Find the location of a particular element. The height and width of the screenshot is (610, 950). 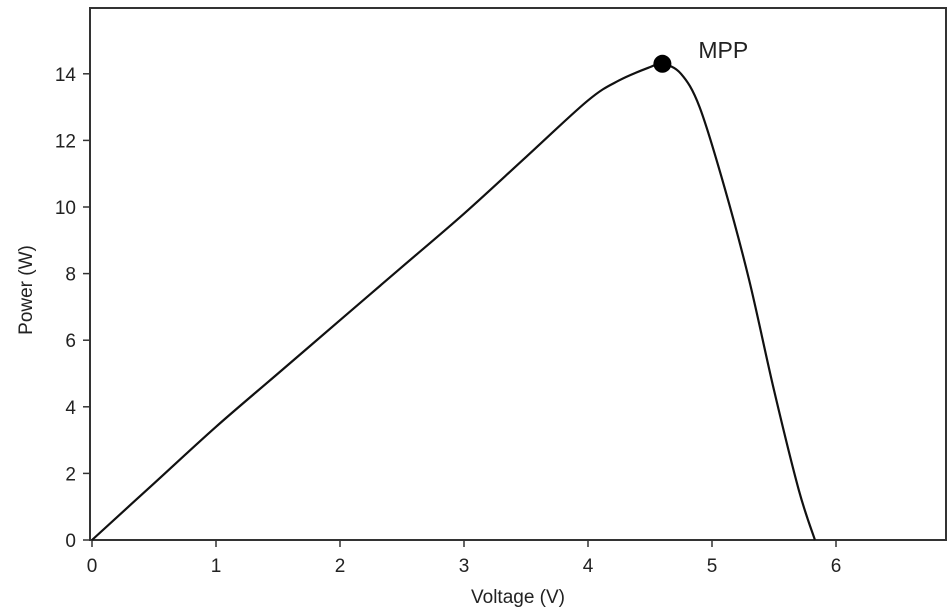

y-tick-label: 8 is located at coordinates (70, 275).